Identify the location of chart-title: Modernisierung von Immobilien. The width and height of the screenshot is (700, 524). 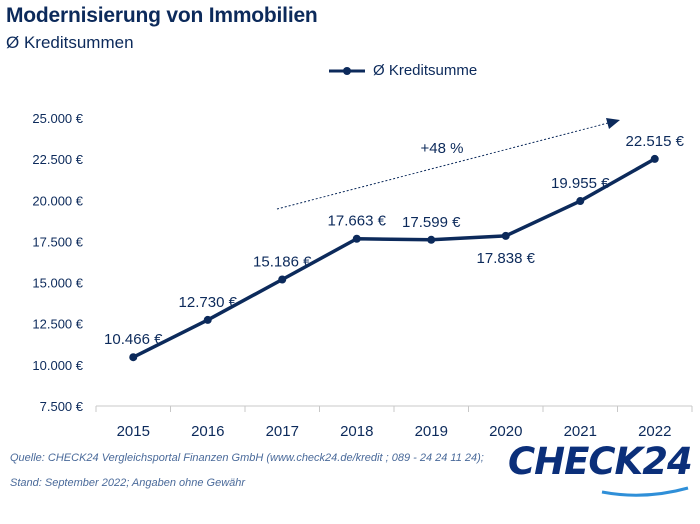
(162, 15).